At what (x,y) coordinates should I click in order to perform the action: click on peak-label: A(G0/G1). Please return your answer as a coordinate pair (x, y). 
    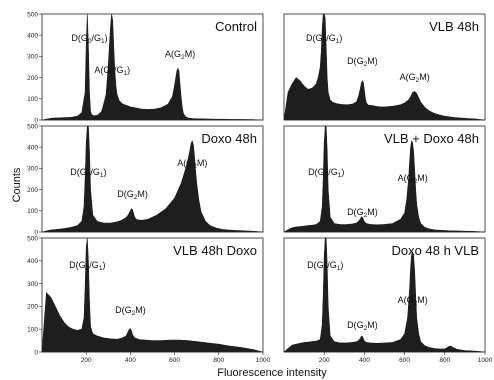
    Looking at the image, I should click on (112, 71).